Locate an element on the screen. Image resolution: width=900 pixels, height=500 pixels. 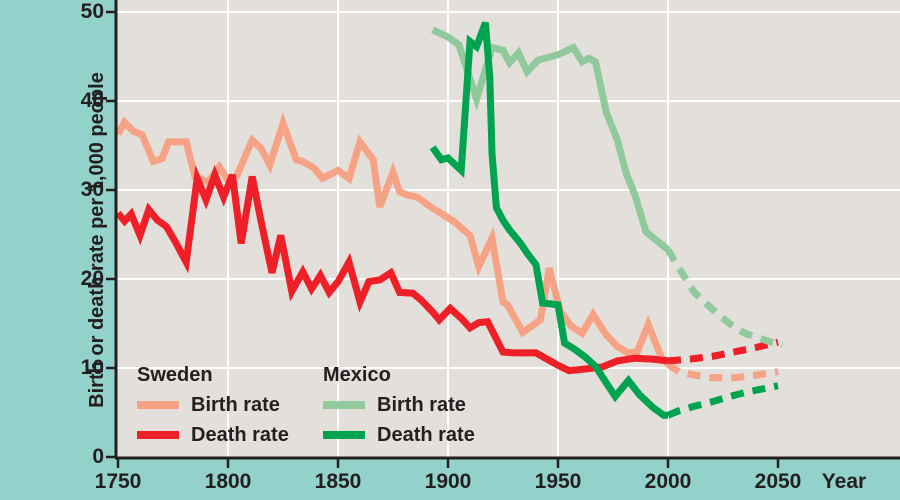
legend-item-mexico-birth-rate: Birth rate is located at coordinates (399, 405).